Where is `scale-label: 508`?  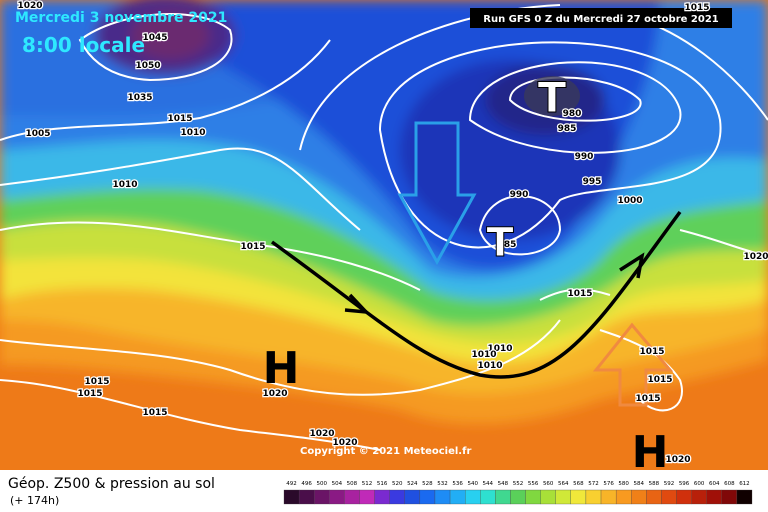
scale-label: 508 is located at coordinates (352, 484).